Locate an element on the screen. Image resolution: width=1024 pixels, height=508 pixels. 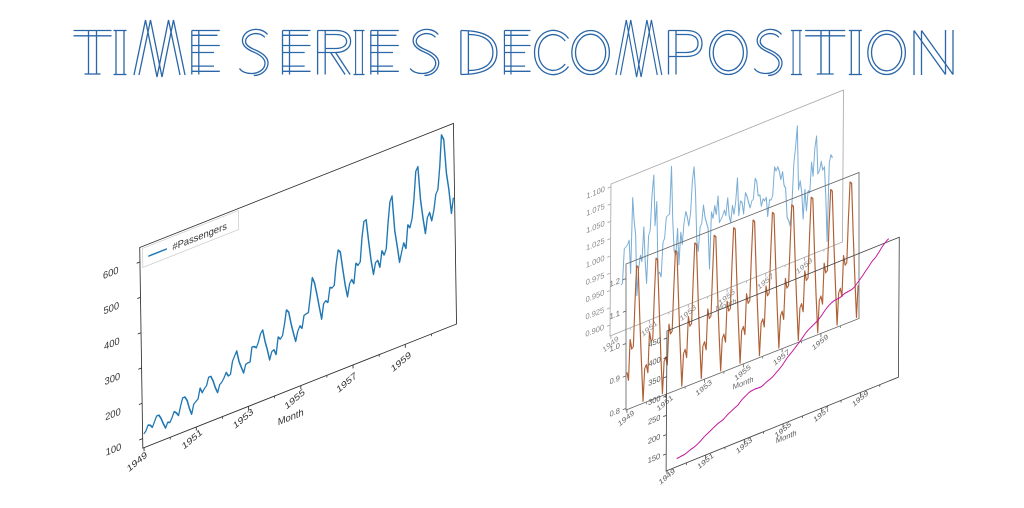
svg-text: 150 is located at coordinates (654, 458).